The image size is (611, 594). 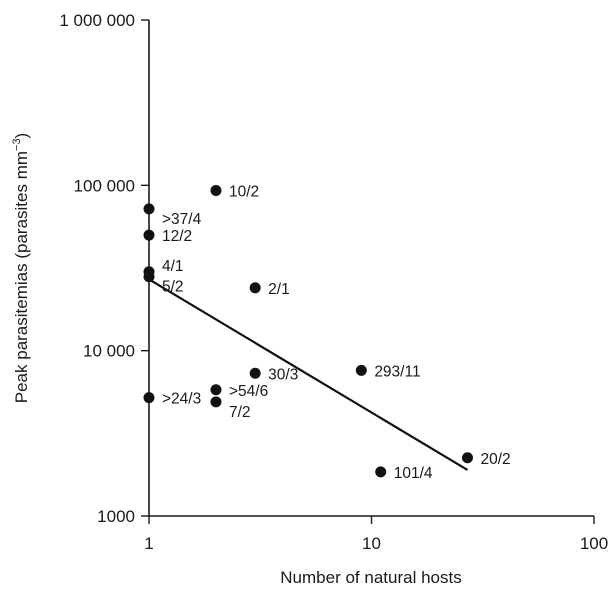 What do you see at coordinates (370, 577) in the screenshot?
I see `x-axis-title: Number of natural hosts` at bounding box center [370, 577].